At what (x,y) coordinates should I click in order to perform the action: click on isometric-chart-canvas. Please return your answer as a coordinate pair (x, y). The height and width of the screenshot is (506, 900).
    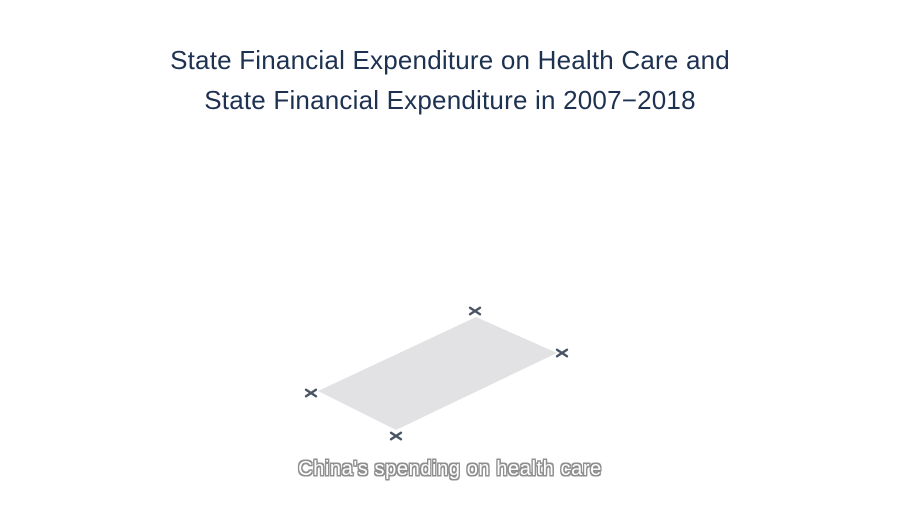
    Looking at the image, I should click on (436, 373).